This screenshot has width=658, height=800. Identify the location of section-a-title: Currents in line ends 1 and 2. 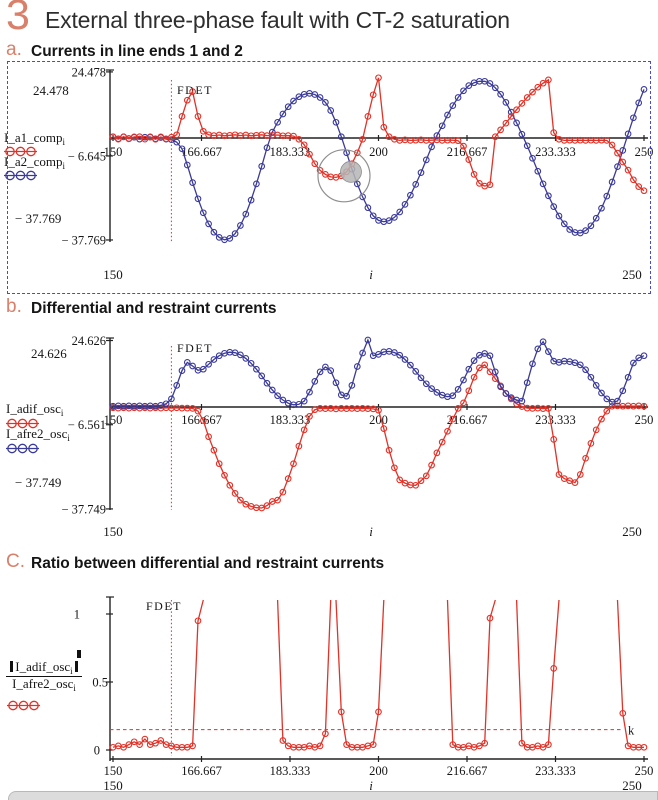
(137, 51).